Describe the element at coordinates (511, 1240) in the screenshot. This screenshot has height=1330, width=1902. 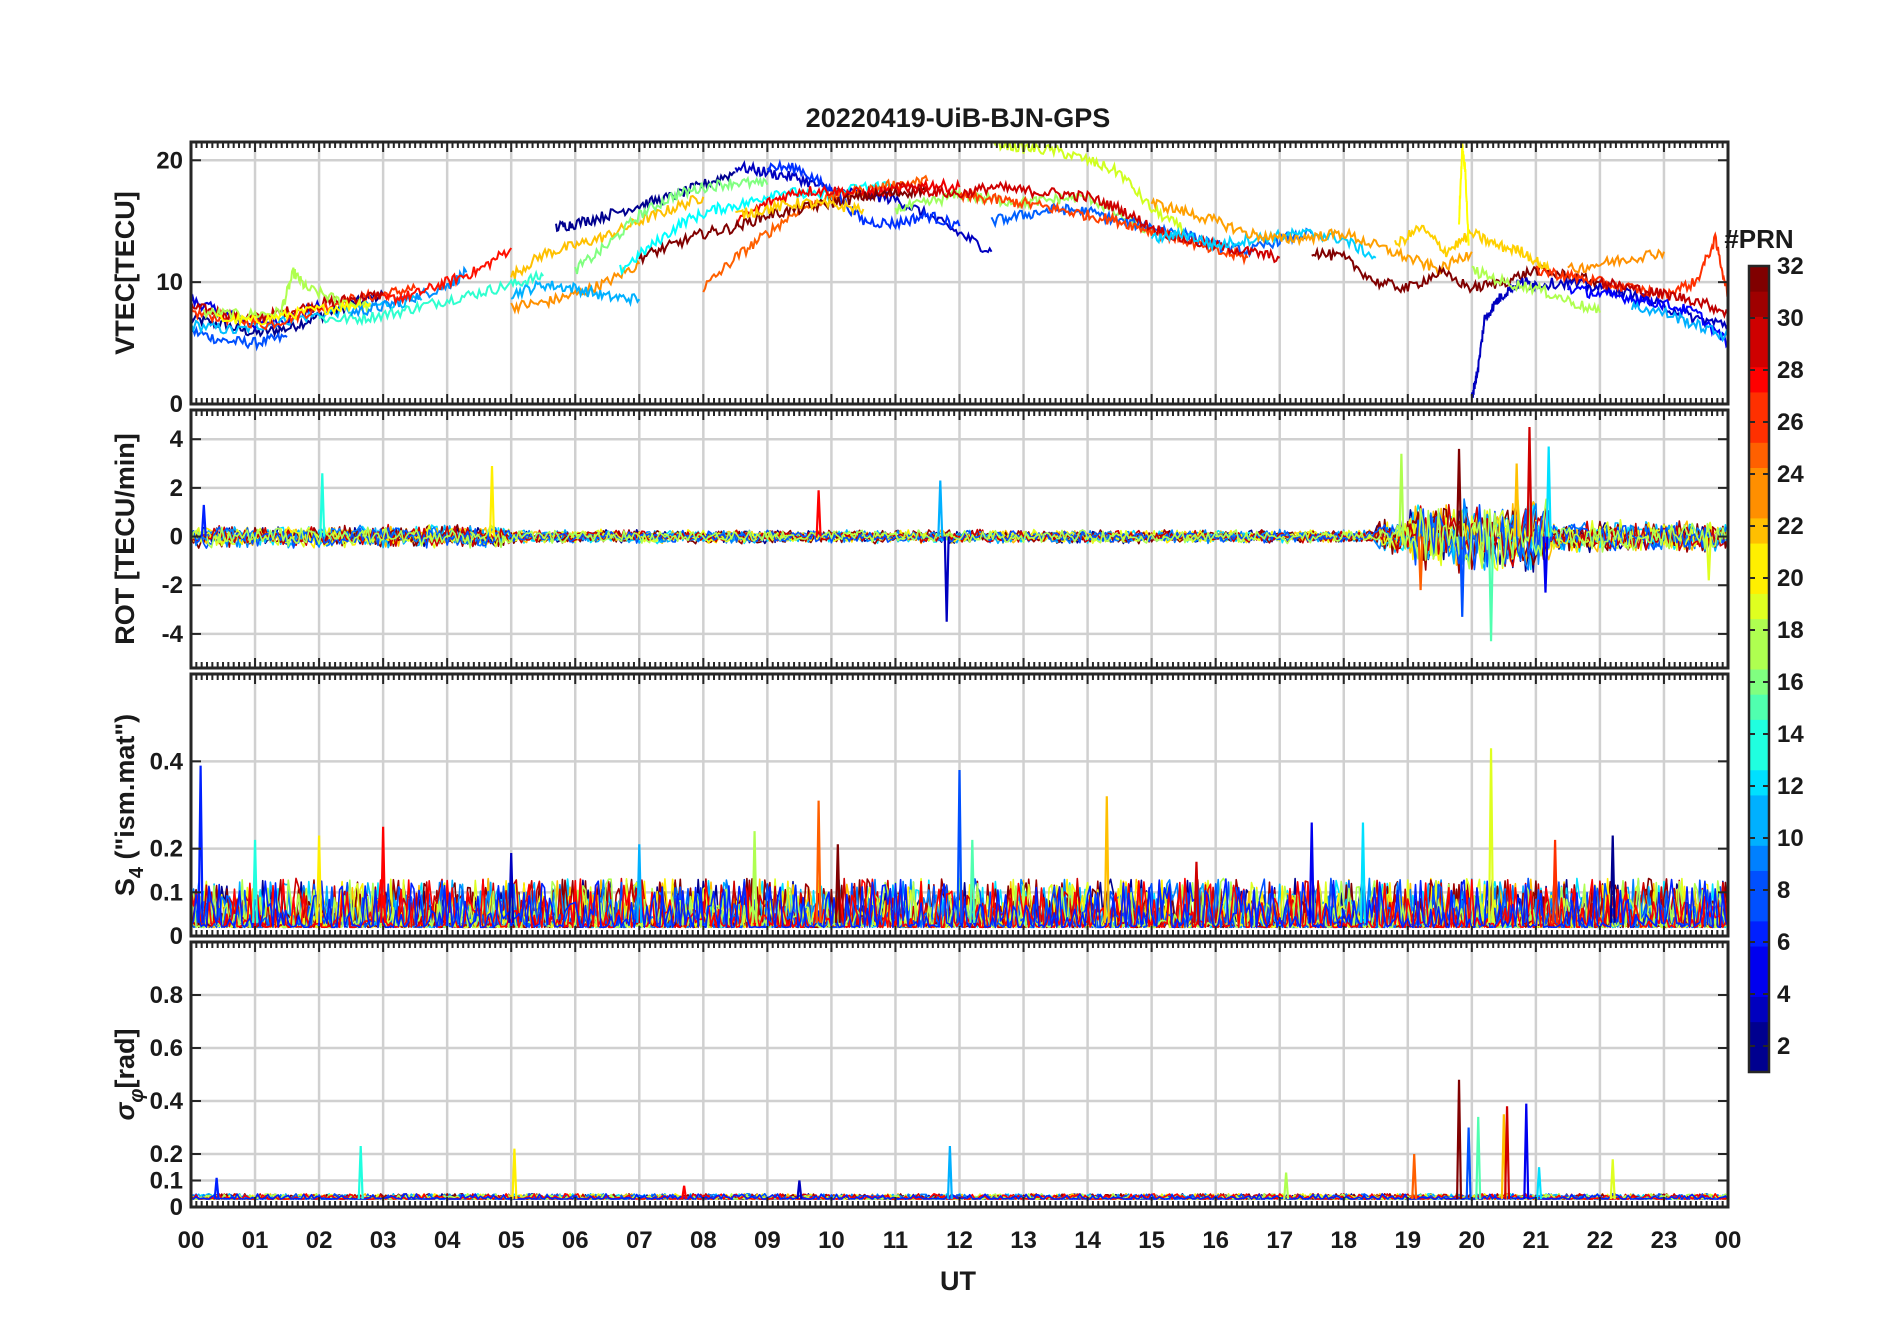
I see `x-tick-label: 05` at that location.